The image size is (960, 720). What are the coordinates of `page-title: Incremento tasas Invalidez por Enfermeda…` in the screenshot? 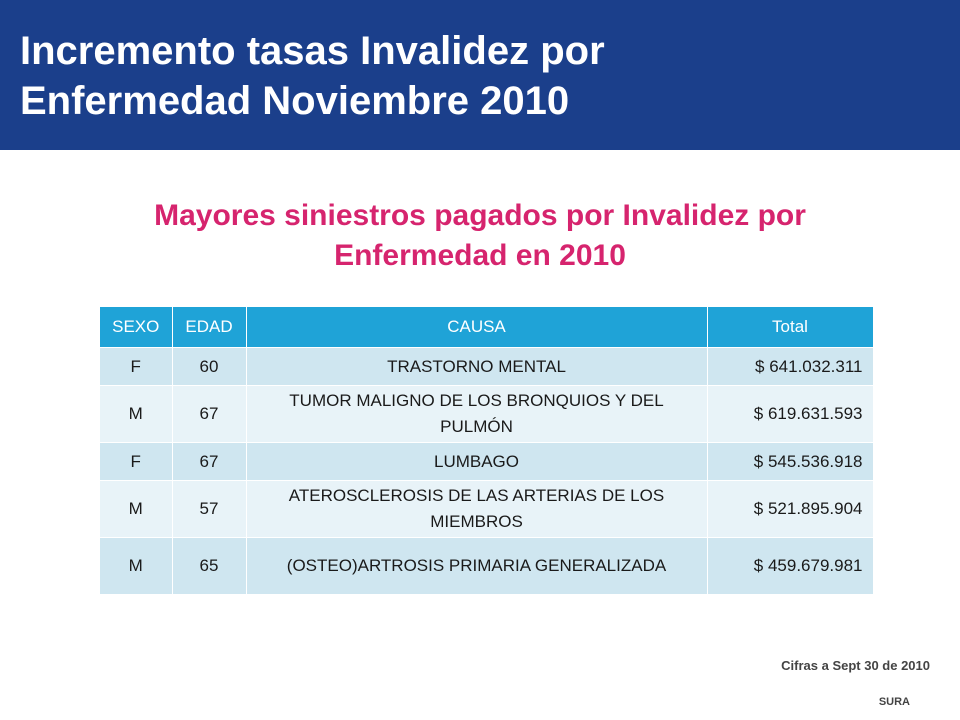 It's located at (312, 76).